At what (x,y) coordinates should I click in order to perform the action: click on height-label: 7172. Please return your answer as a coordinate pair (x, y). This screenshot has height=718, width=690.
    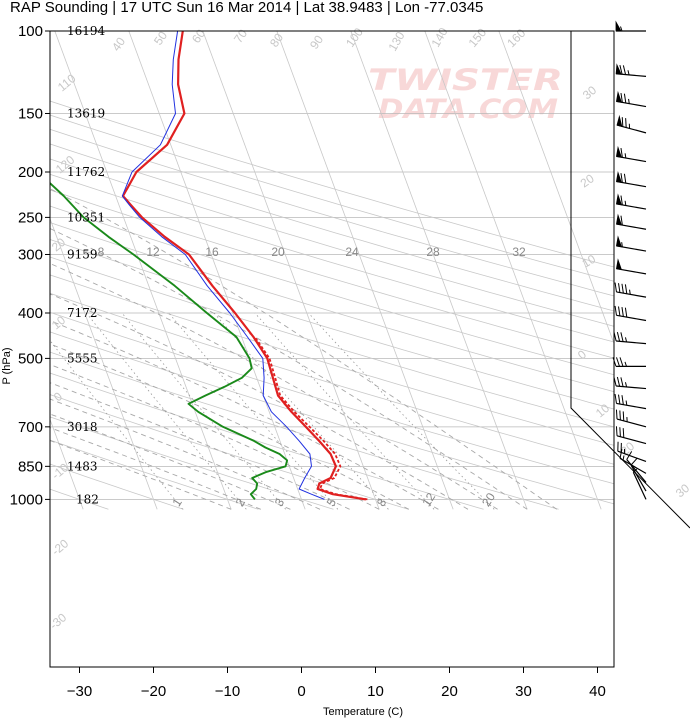
    Looking at the image, I should click on (82, 313).